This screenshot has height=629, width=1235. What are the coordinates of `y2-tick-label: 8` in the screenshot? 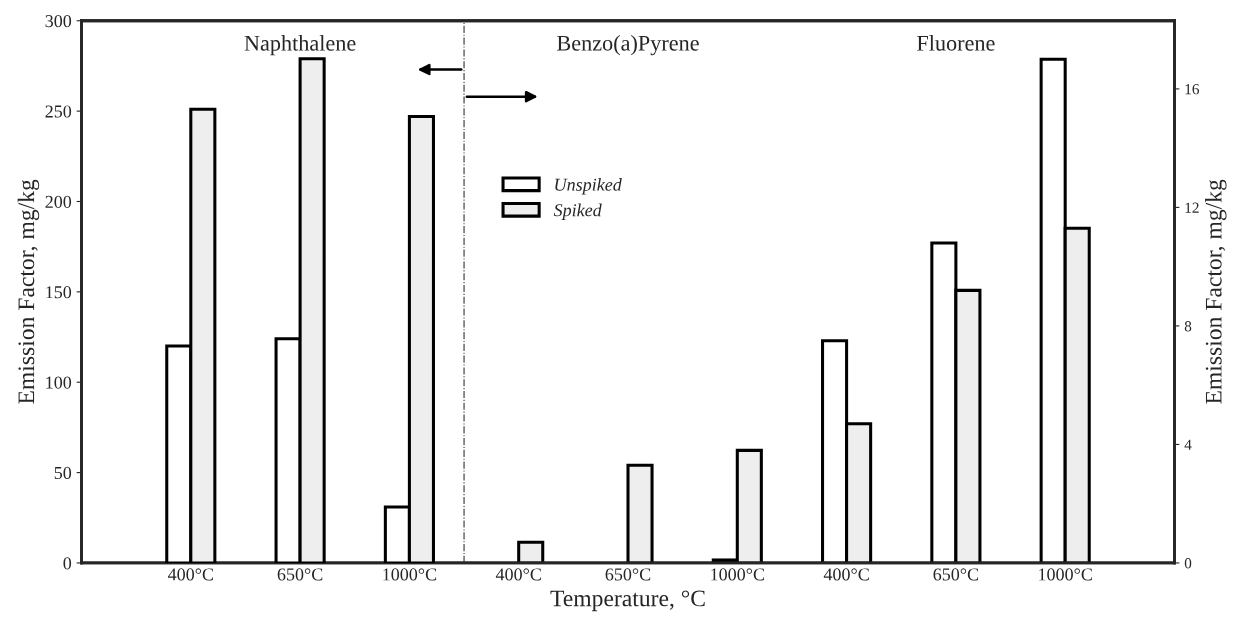 It's located at (1188, 326).